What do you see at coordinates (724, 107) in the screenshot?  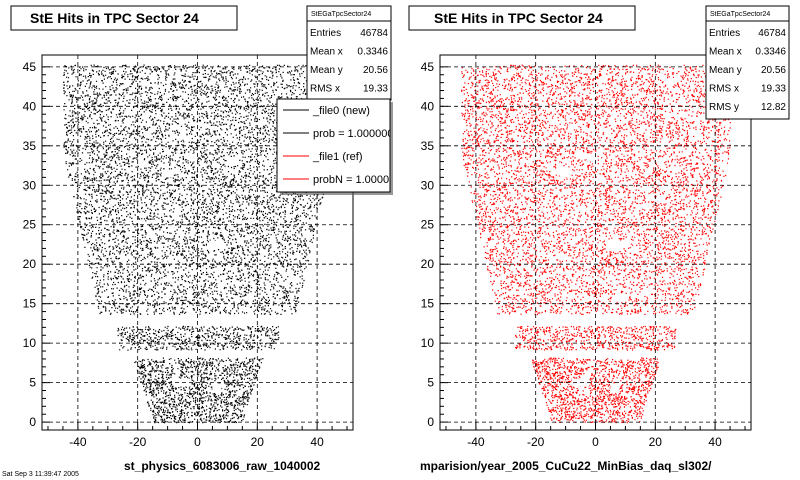 I see `stats-label: RMS y` at bounding box center [724, 107].